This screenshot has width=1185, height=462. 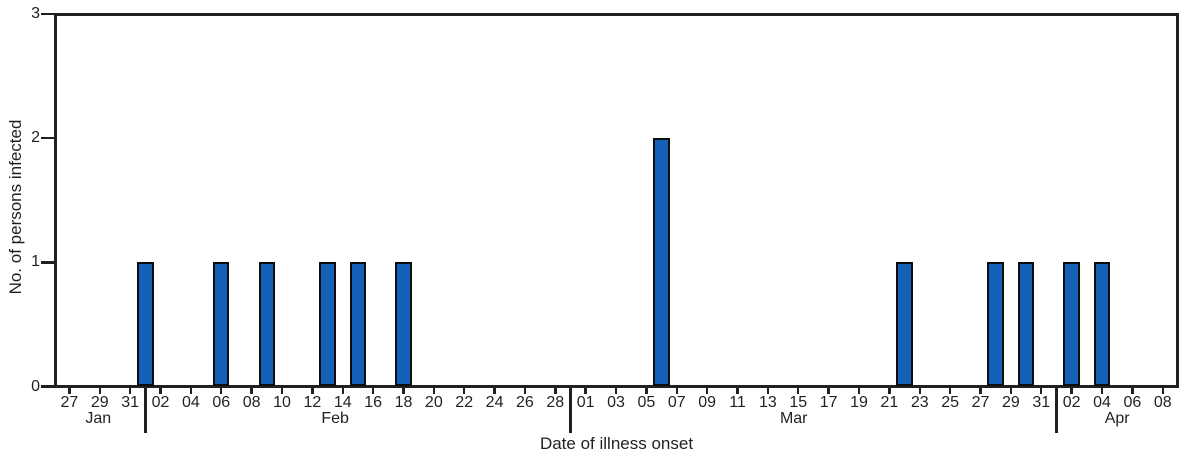 What do you see at coordinates (585, 402) in the screenshot?
I see `x-tick-label: 01` at bounding box center [585, 402].